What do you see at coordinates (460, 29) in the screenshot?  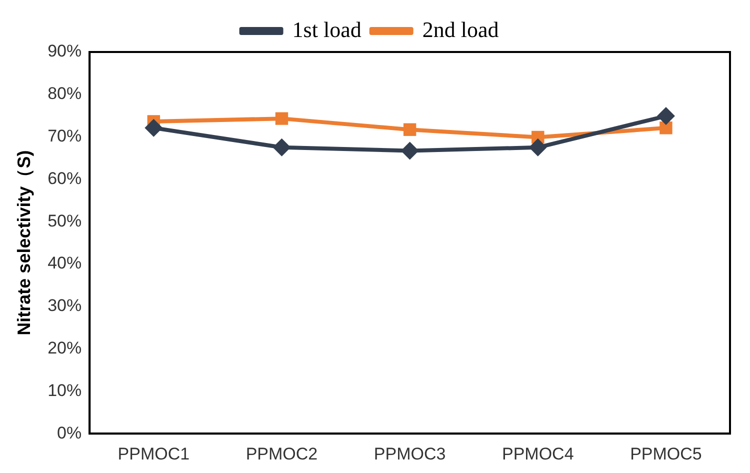 I see `legend-label: 2nd load` at bounding box center [460, 29].